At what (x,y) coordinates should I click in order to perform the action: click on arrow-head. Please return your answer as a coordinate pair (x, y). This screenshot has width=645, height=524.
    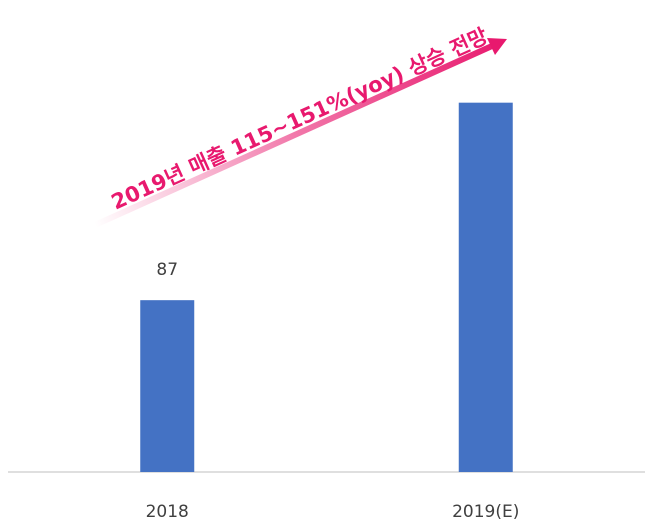
    Looking at the image, I should click on (497, 46).